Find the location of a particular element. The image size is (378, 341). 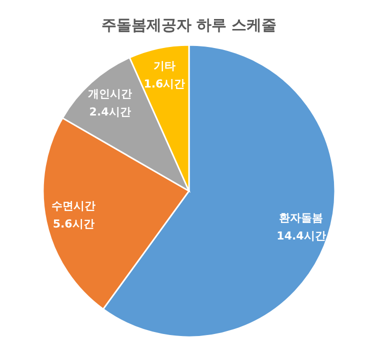

data-label: 2.4시간 is located at coordinates (110, 111).